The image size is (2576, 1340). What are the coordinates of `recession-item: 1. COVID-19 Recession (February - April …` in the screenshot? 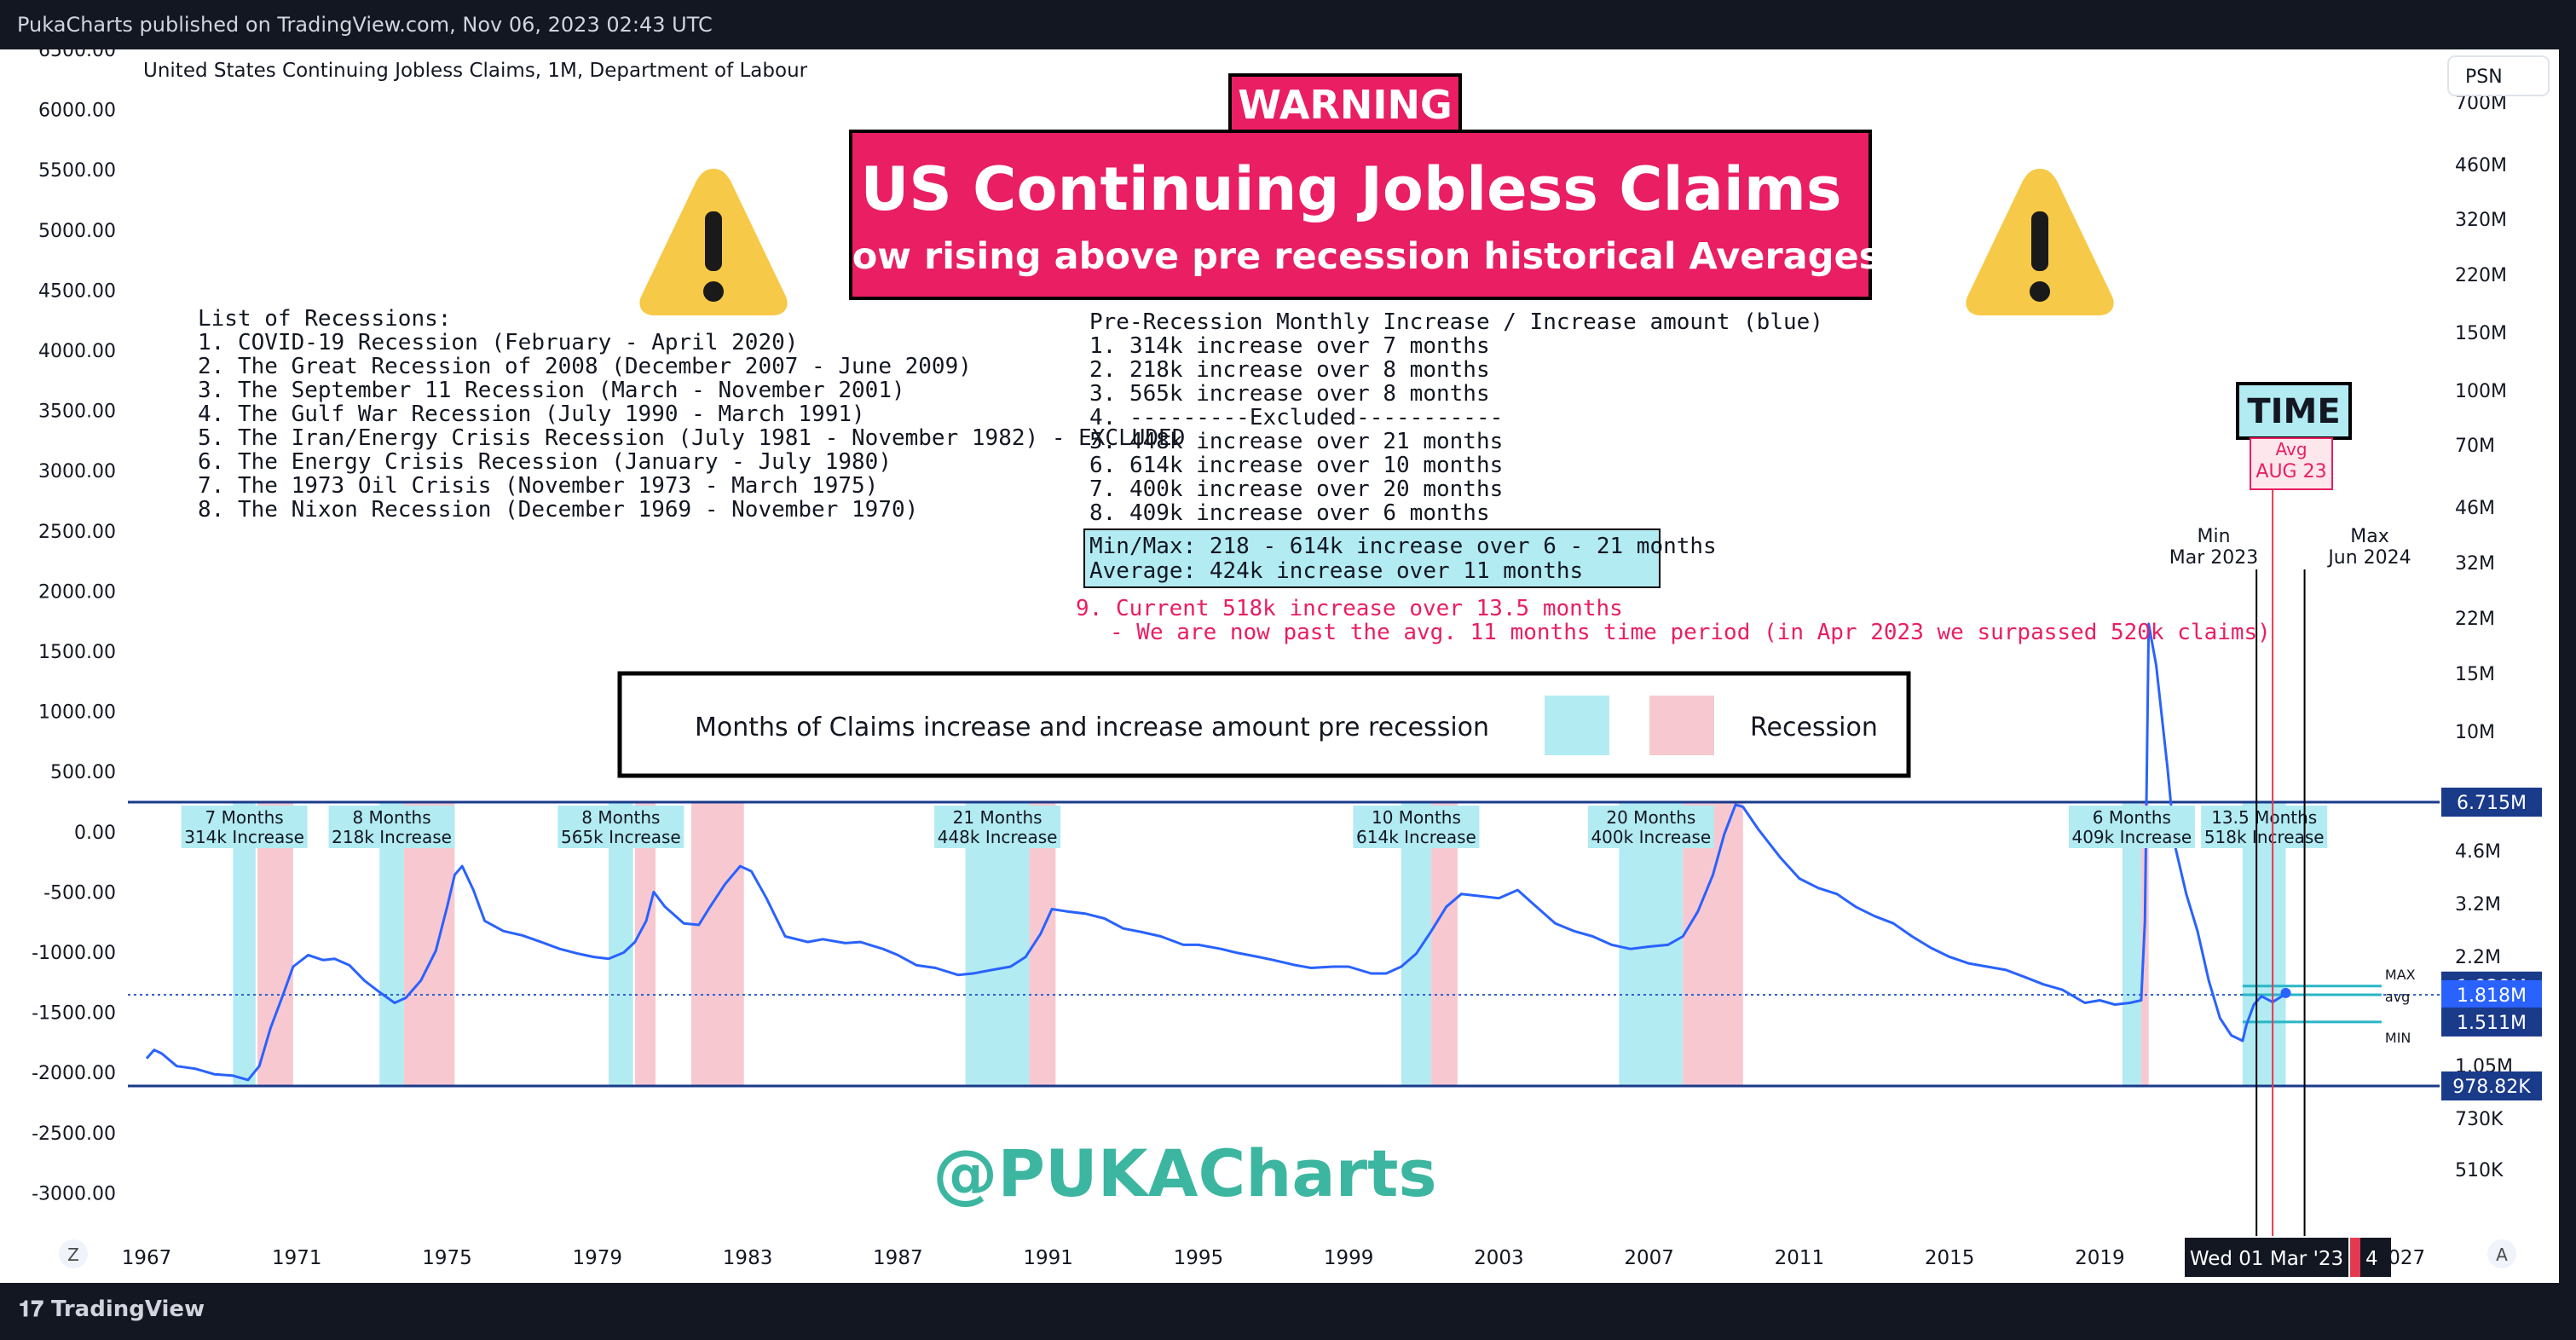 It's located at (498, 342).